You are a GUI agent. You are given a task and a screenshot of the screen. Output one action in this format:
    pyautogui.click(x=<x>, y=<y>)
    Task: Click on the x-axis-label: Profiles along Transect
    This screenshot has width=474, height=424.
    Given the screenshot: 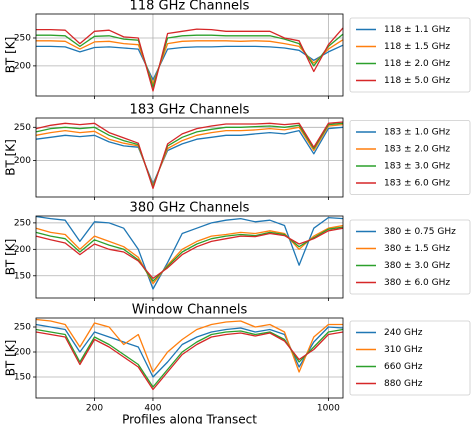 What is the action you would take?
    pyautogui.click(x=189, y=418)
    